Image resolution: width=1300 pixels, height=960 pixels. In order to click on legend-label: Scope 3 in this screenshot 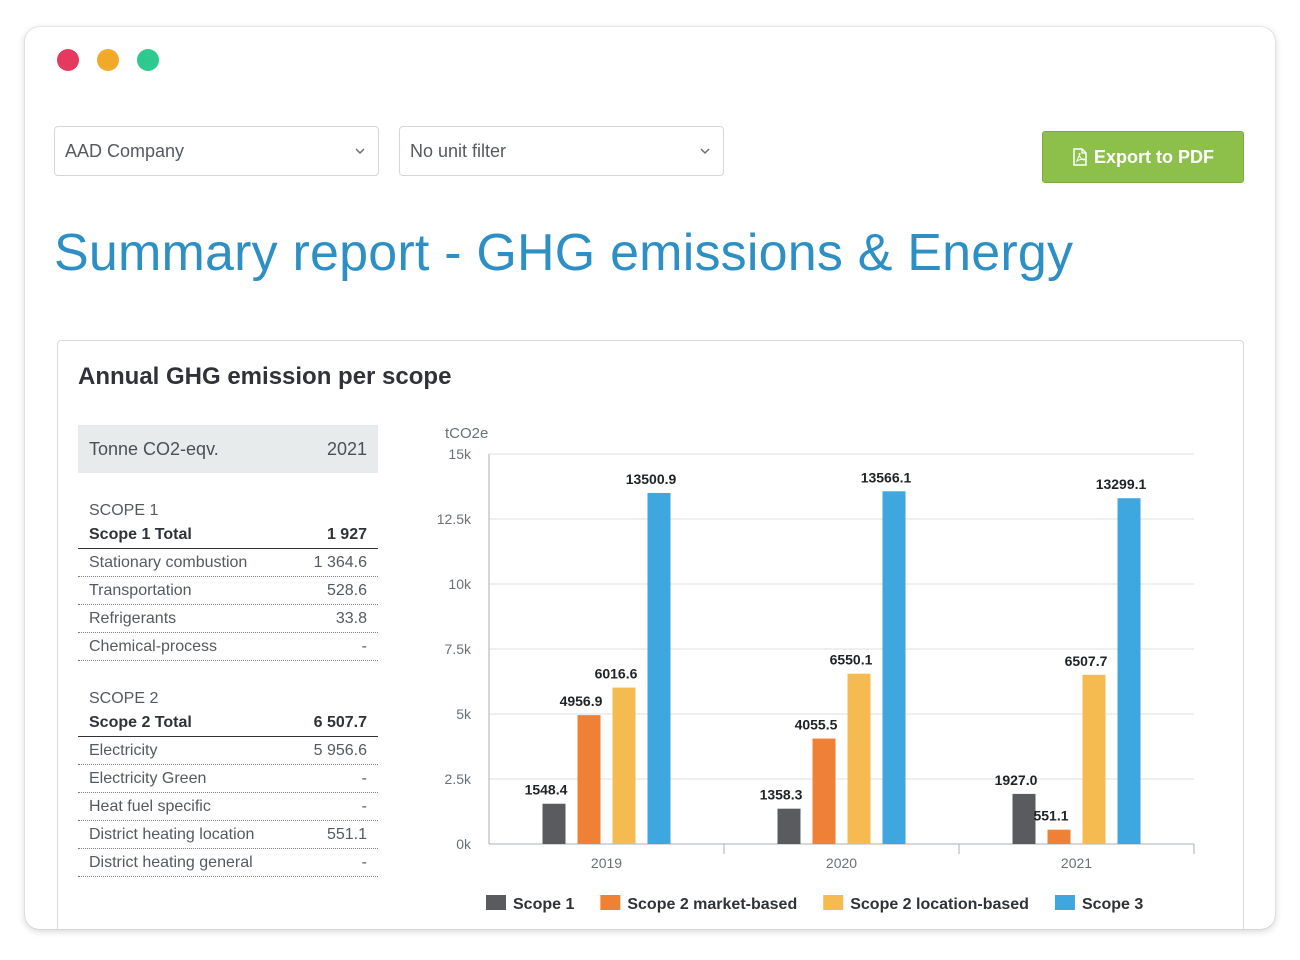, I will do `click(1112, 904)`.